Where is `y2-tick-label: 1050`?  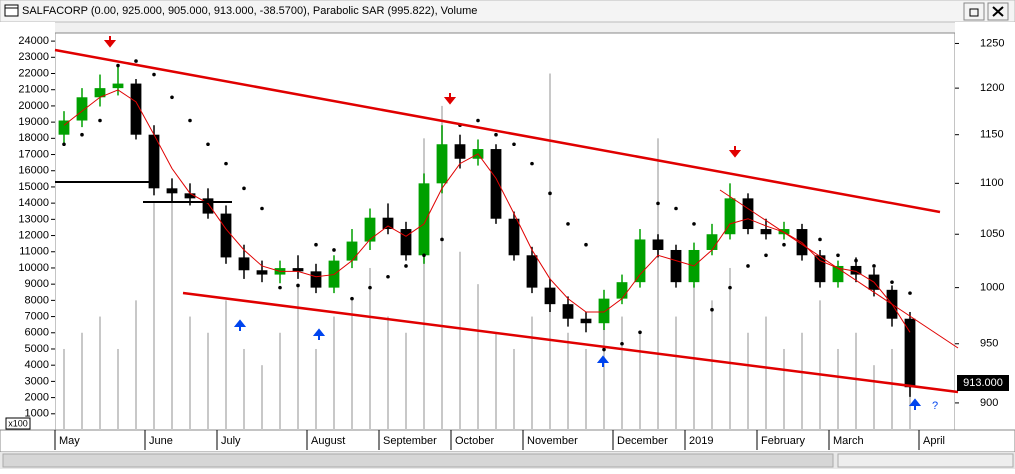
y2-tick-label: 1050 is located at coordinates (992, 234).